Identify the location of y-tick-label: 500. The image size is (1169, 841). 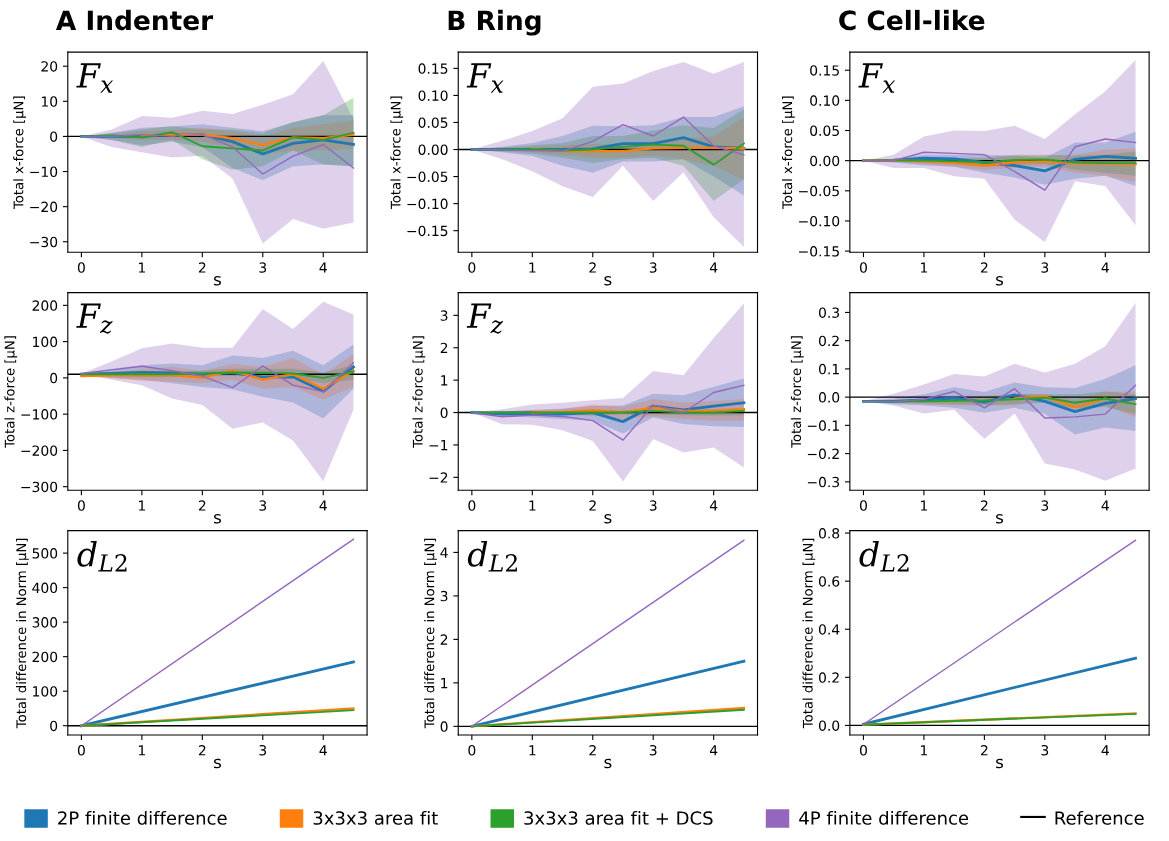
(45, 553).